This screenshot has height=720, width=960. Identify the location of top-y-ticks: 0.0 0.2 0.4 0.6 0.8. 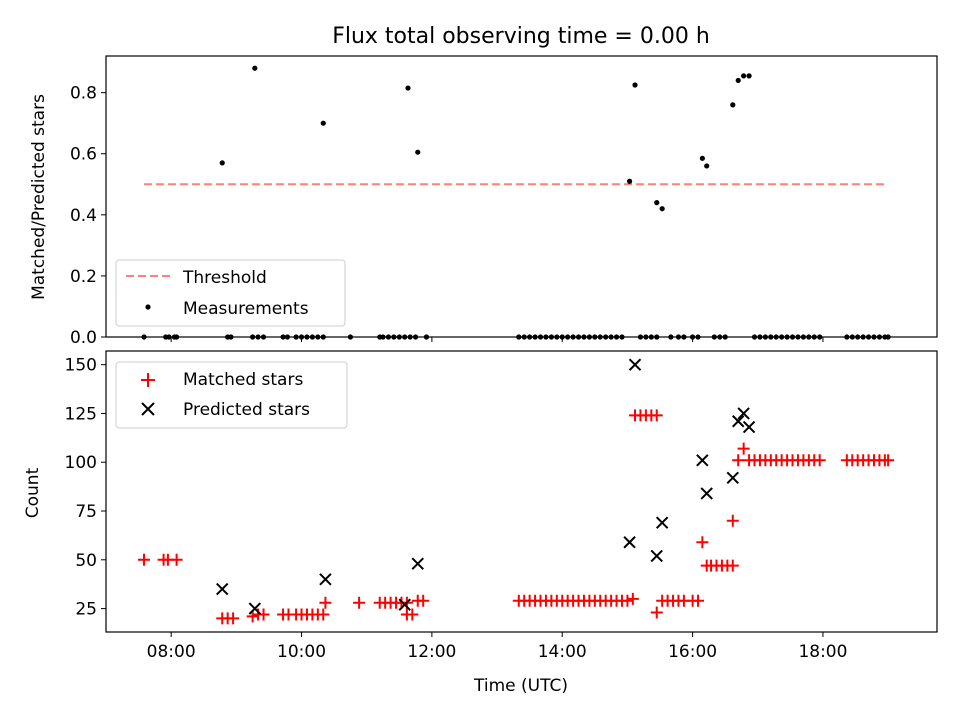
(88, 216).